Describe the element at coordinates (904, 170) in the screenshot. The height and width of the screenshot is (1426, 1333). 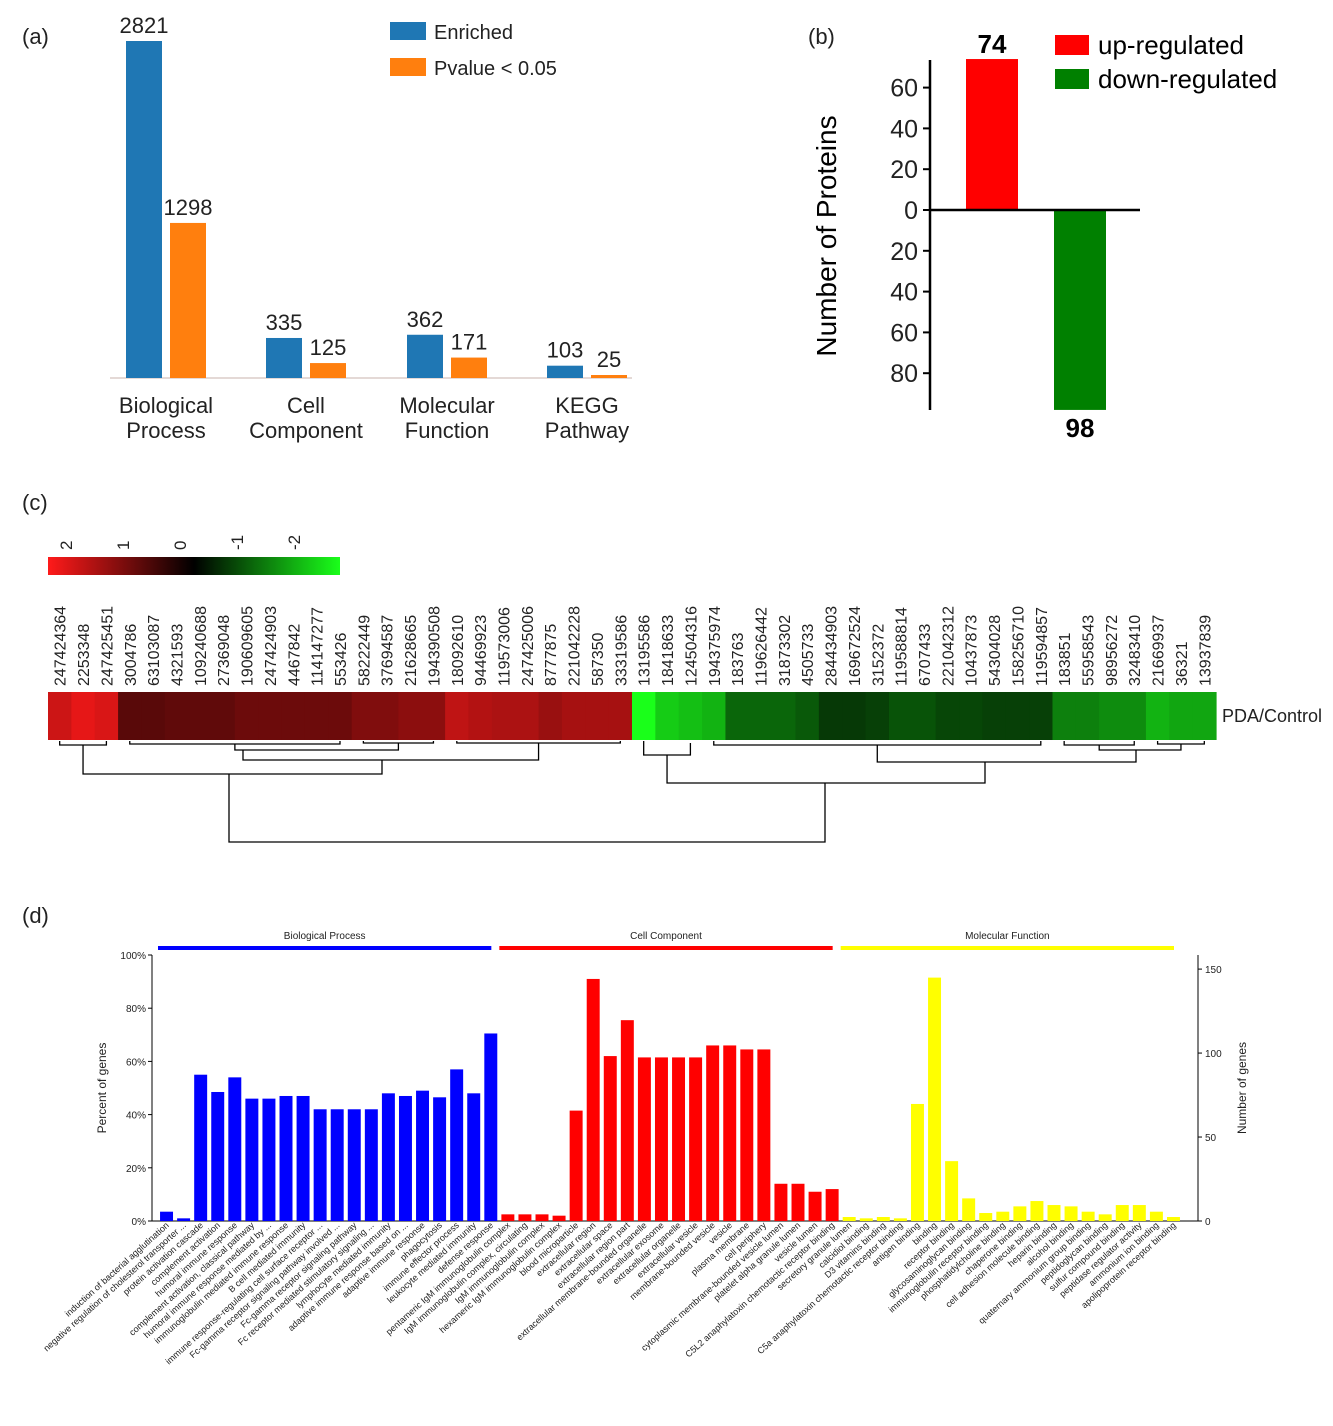
I see `y-tick-label: 20` at that location.